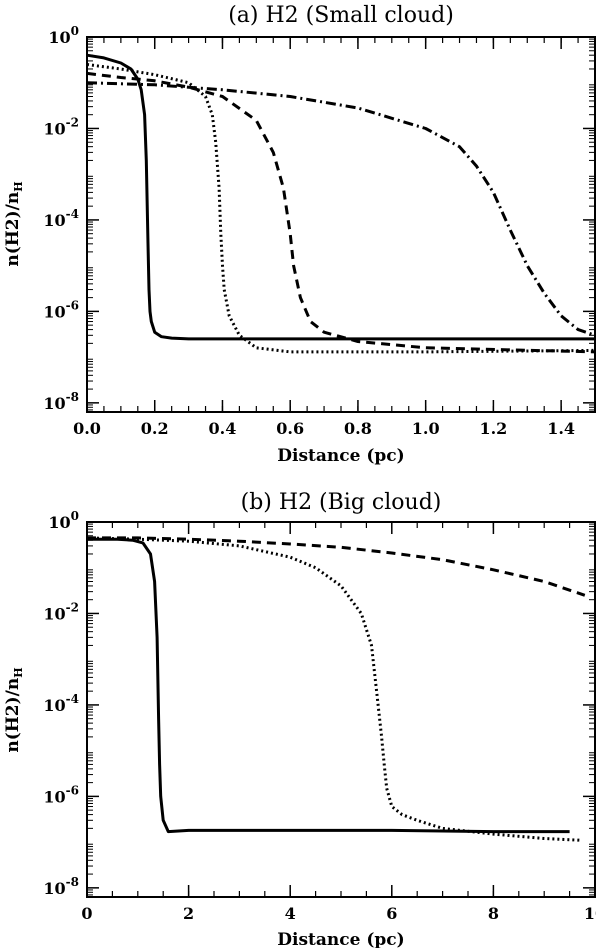  I want to click on series-dashed-line, so click(336, 566).